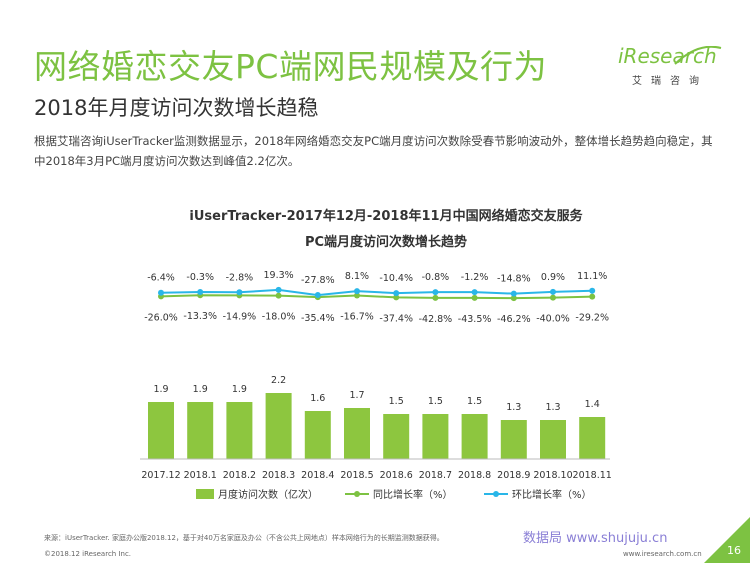  Describe the element at coordinates (279, 317) in the screenshot. I see `series-value-label: -18.0%` at that location.